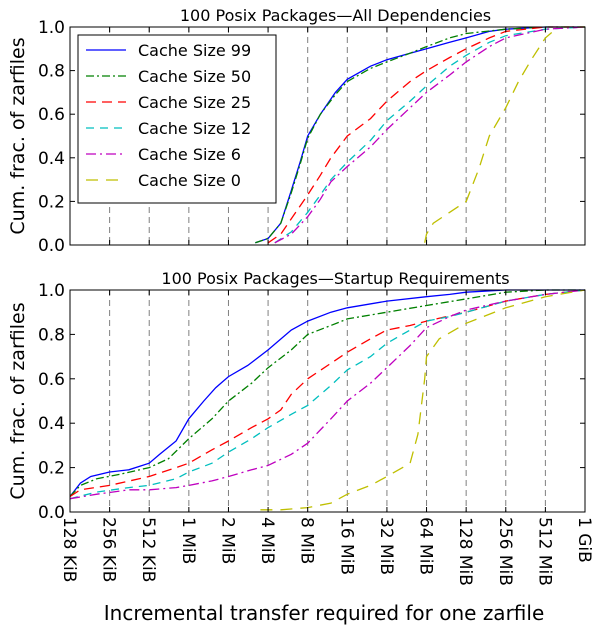 The width and height of the screenshot is (592, 630). What do you see at coordinates (148, 549) in the screenshot?
I see `x-tick-label: 512 KiB` at bounding box center [148, 549].